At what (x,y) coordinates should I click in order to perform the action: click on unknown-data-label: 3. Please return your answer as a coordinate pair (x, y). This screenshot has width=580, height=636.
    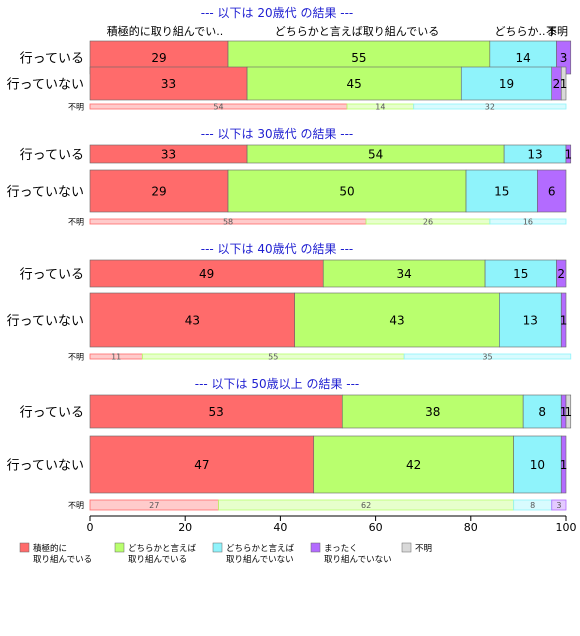
    Looking at the image, I should click on (558, 505).